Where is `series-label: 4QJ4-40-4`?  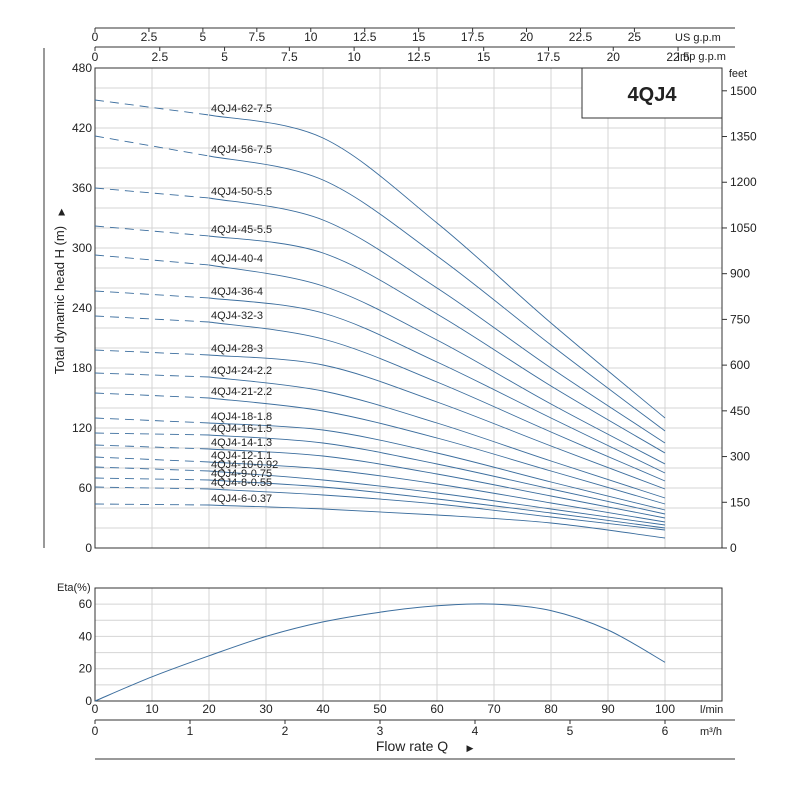
series-label: 4QJ4-40-4 is located at coordinates (237, 259).